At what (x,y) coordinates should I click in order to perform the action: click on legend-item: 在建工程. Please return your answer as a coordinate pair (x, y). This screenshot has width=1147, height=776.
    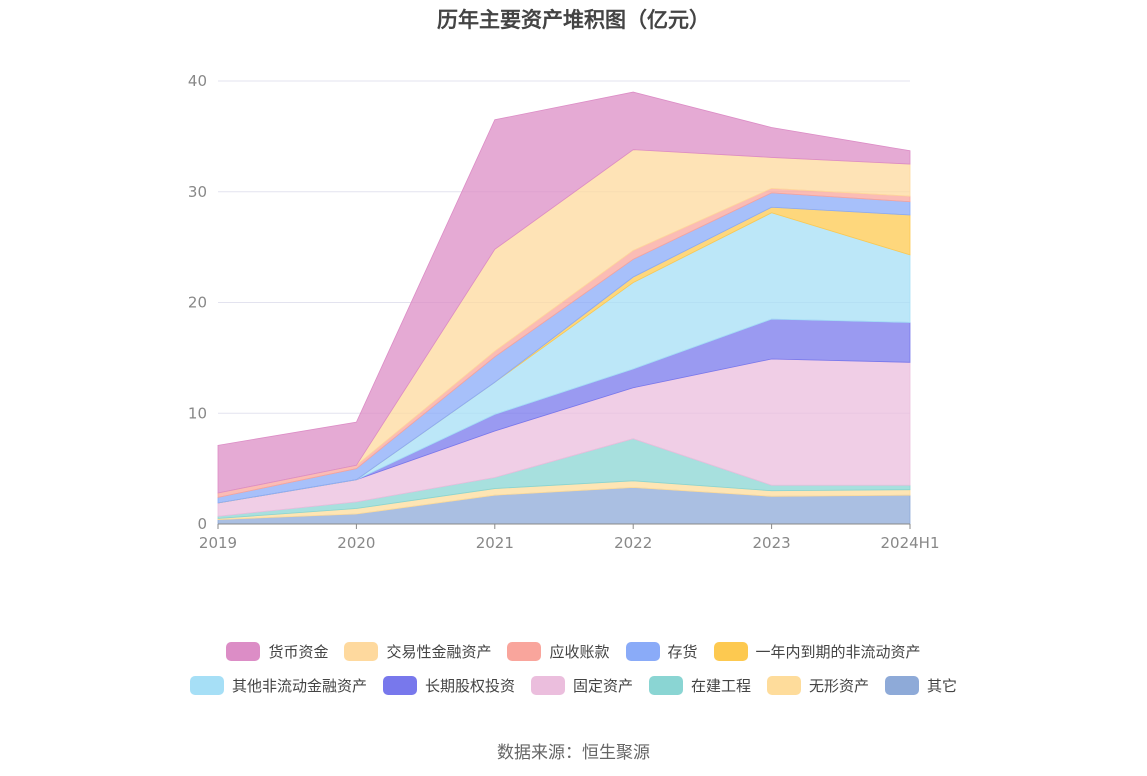
    Looking at the image, I should click on (700, 685).